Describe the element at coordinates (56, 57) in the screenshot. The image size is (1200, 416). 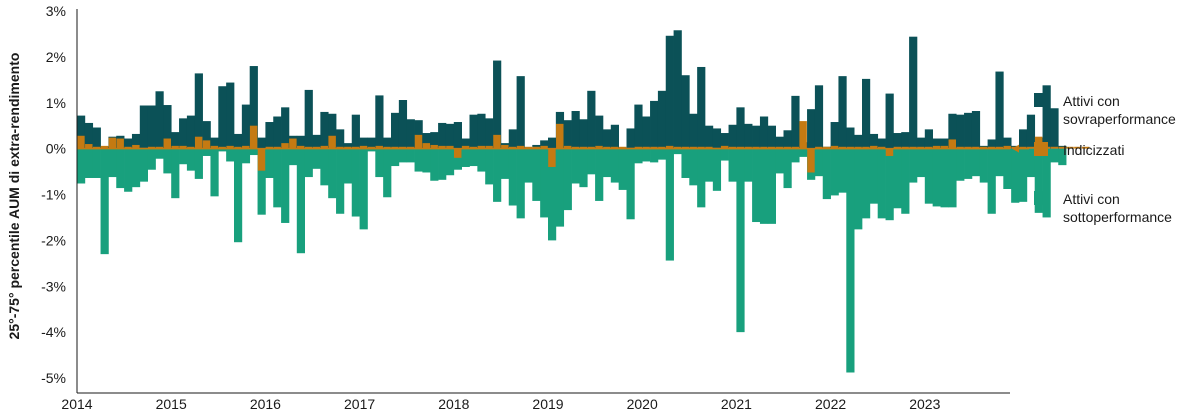
I see `y-tick-label: 2%` at that location.